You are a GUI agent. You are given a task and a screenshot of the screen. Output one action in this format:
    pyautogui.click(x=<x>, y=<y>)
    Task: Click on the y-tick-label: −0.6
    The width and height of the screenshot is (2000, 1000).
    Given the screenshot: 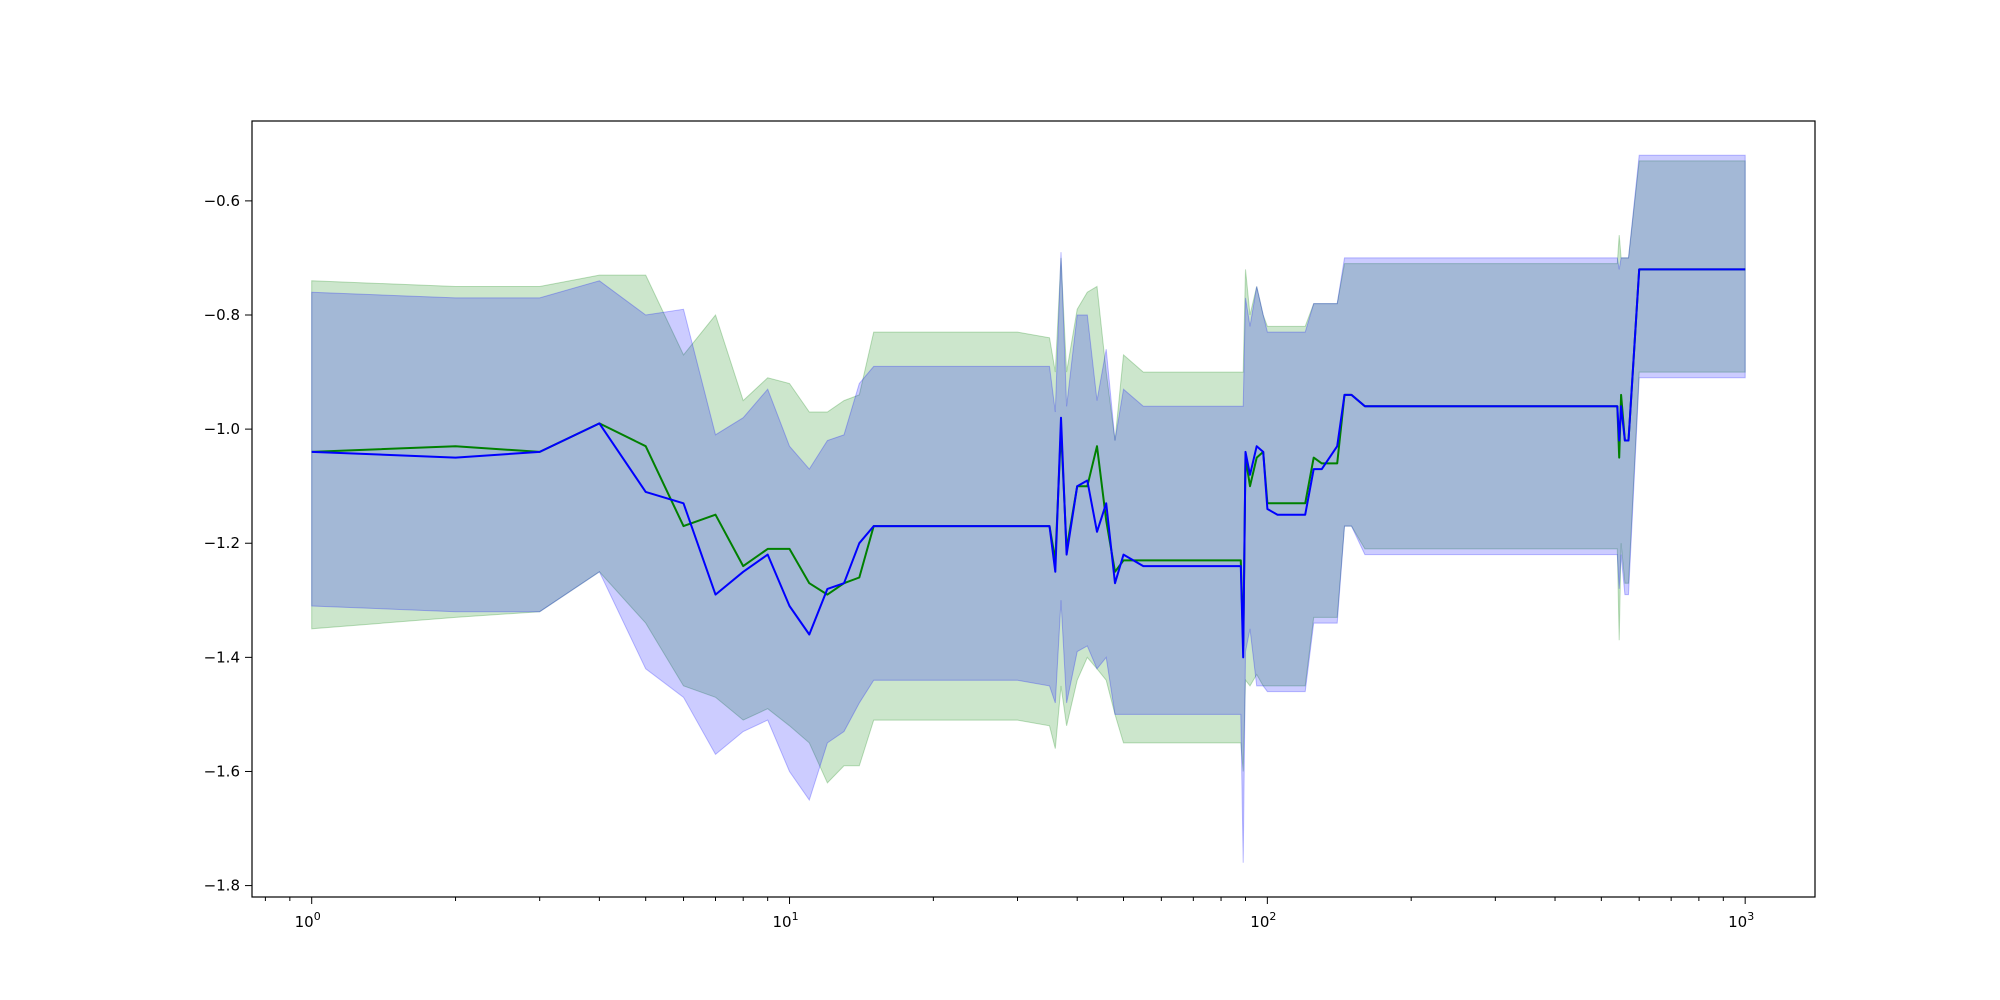 What is the action you would take?
    pyautogui.click(x=222, y=201)
    